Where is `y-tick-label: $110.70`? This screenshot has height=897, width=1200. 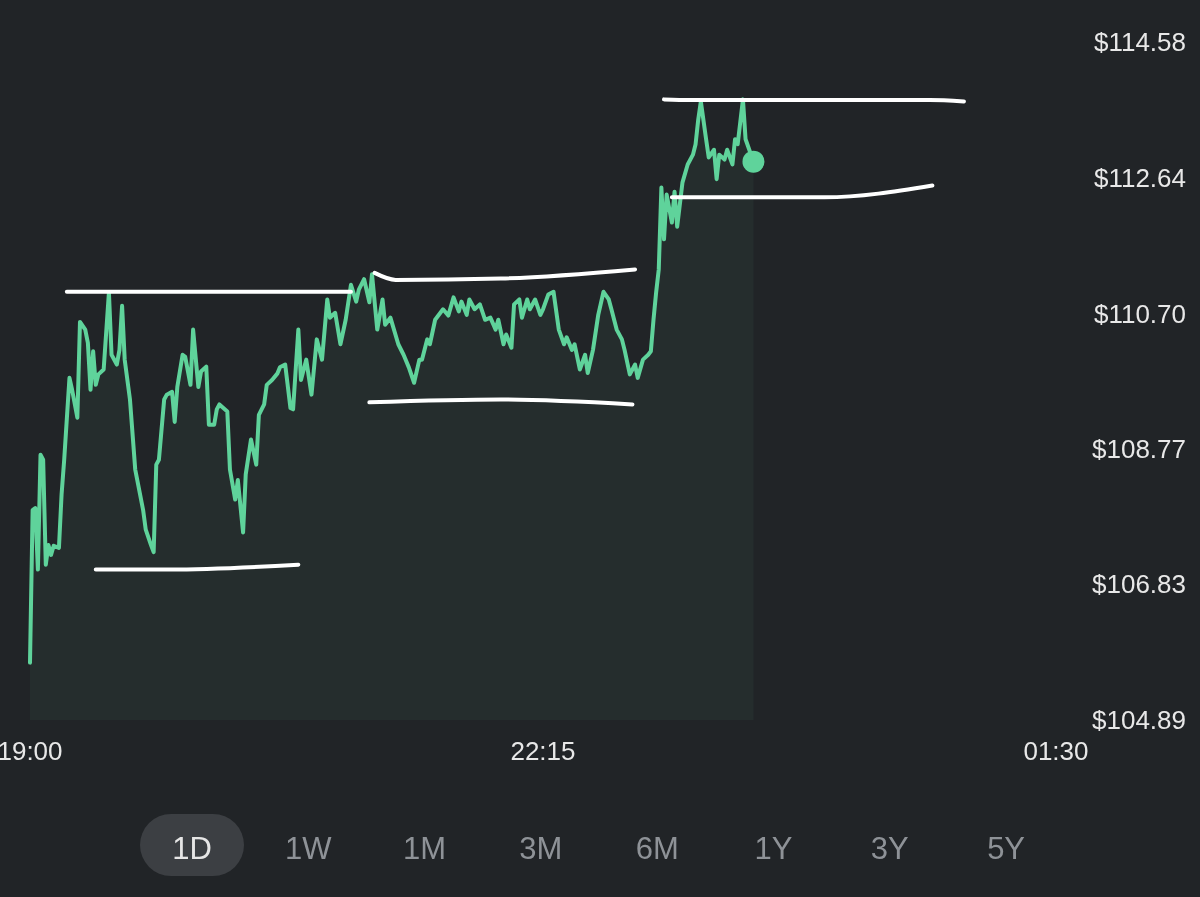
y-tick-label: $110.70 is located at coordinates (1139, 313).